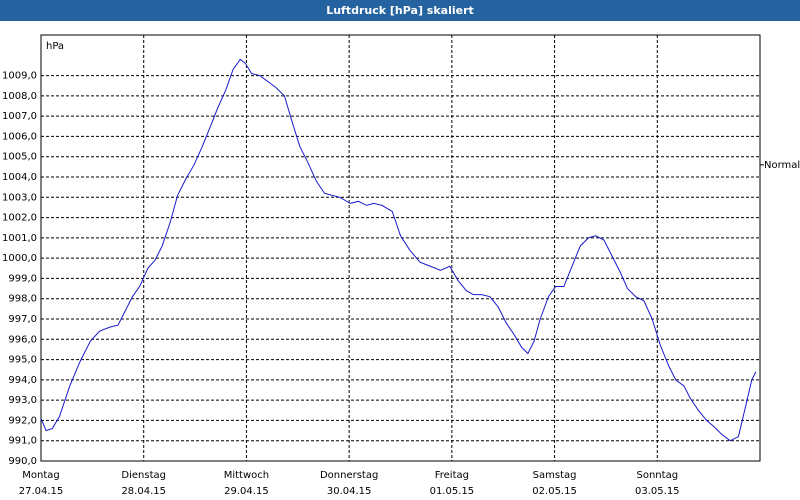 The height and width of the screenshot is (500, 800). What do you see at coordinates (19, 238) in the screenshot?
I see `y-tick-label: 1001,0` at bounding box center [19, 238].